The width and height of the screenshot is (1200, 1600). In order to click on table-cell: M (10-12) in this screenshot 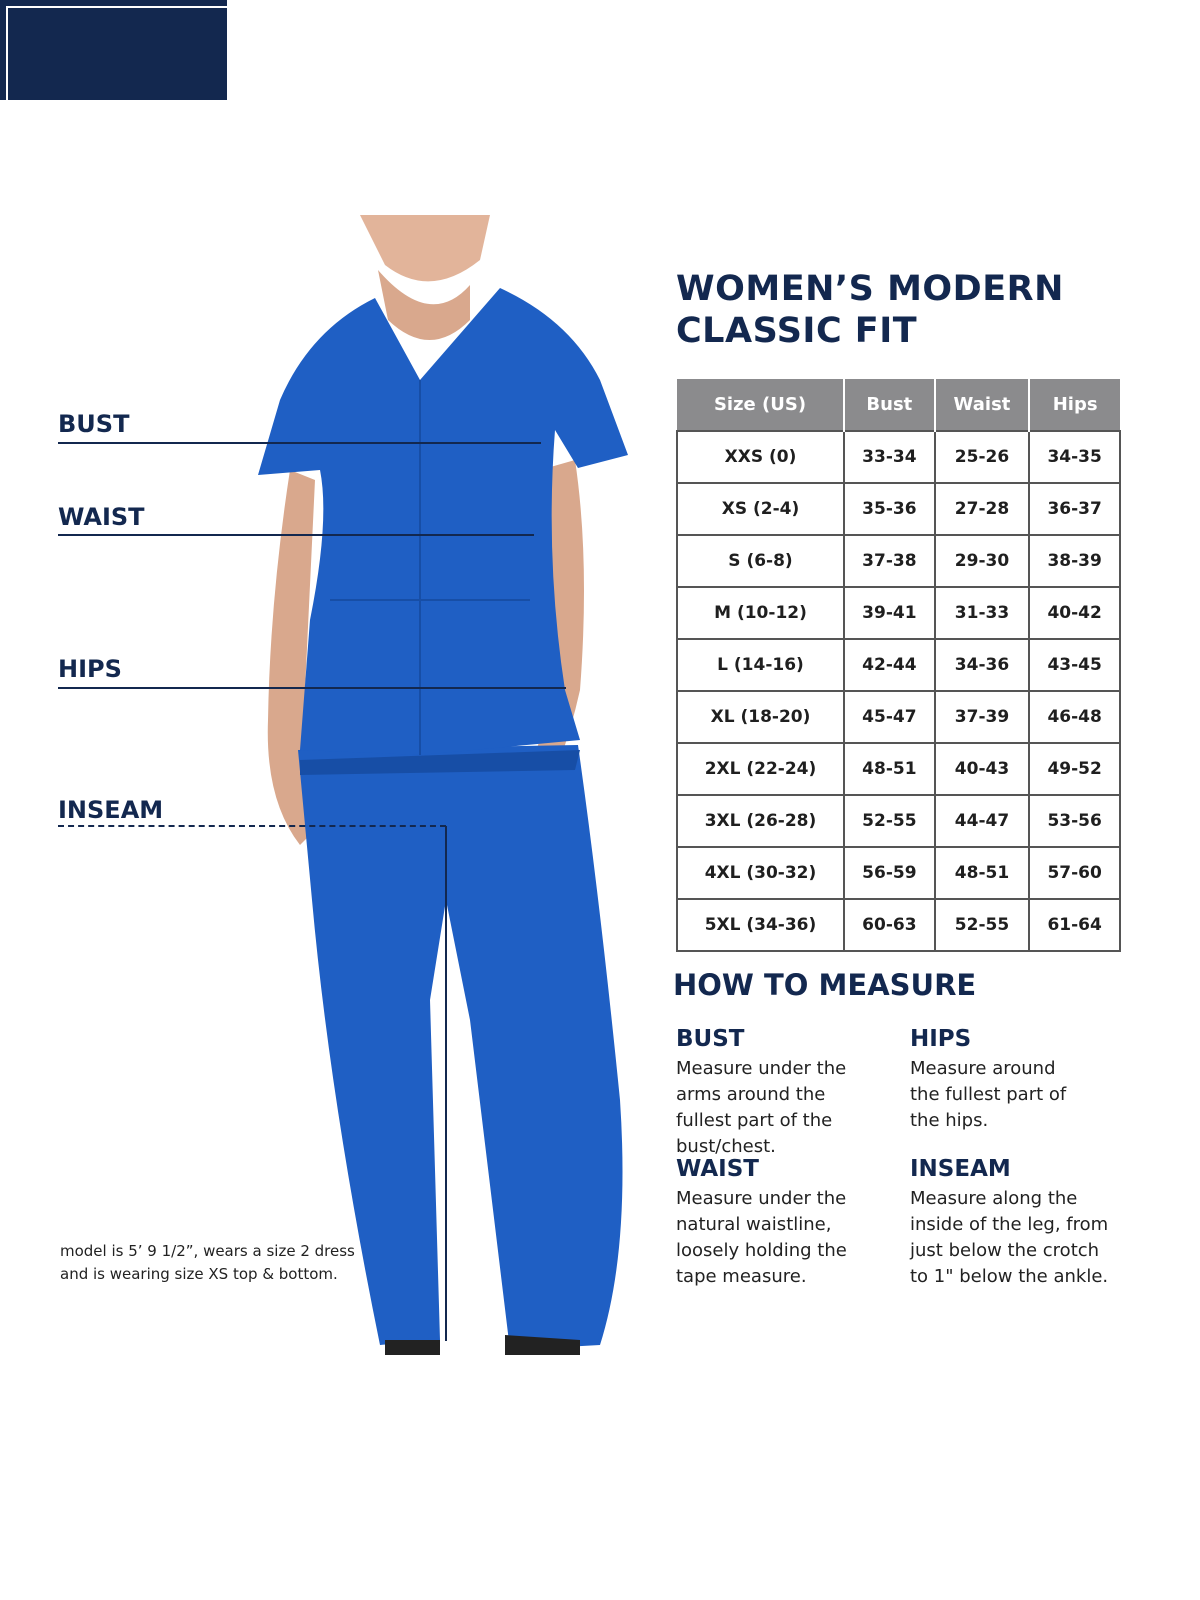, I will do `click(760, 613)`.